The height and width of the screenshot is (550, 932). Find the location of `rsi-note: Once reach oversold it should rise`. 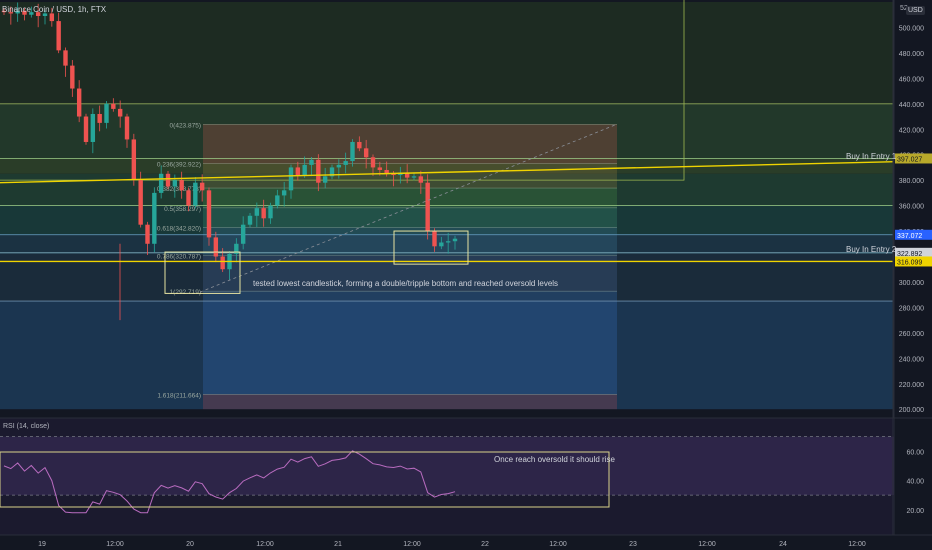

rsi-note: Once reach oversold it should rise is located at coordinates (554, 459).